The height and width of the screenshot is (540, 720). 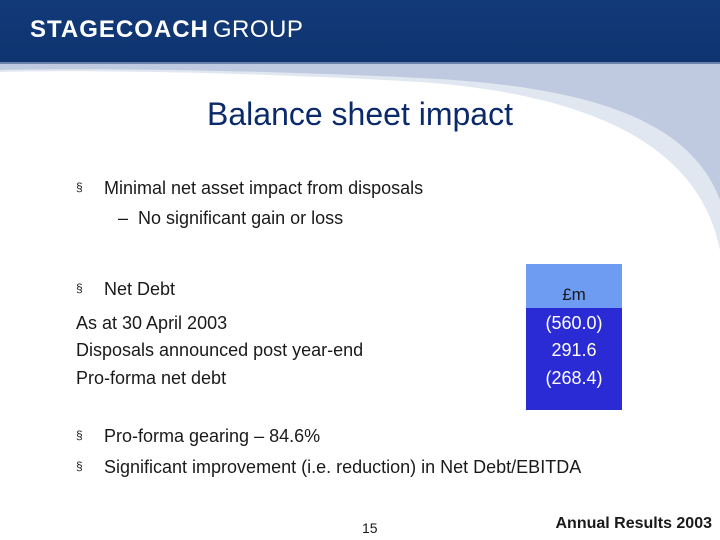 What do you see at coordinates (634, 523) in the screenshot?
I see `footer-title: Annual Results 2003` at bounding box center [634, 523].